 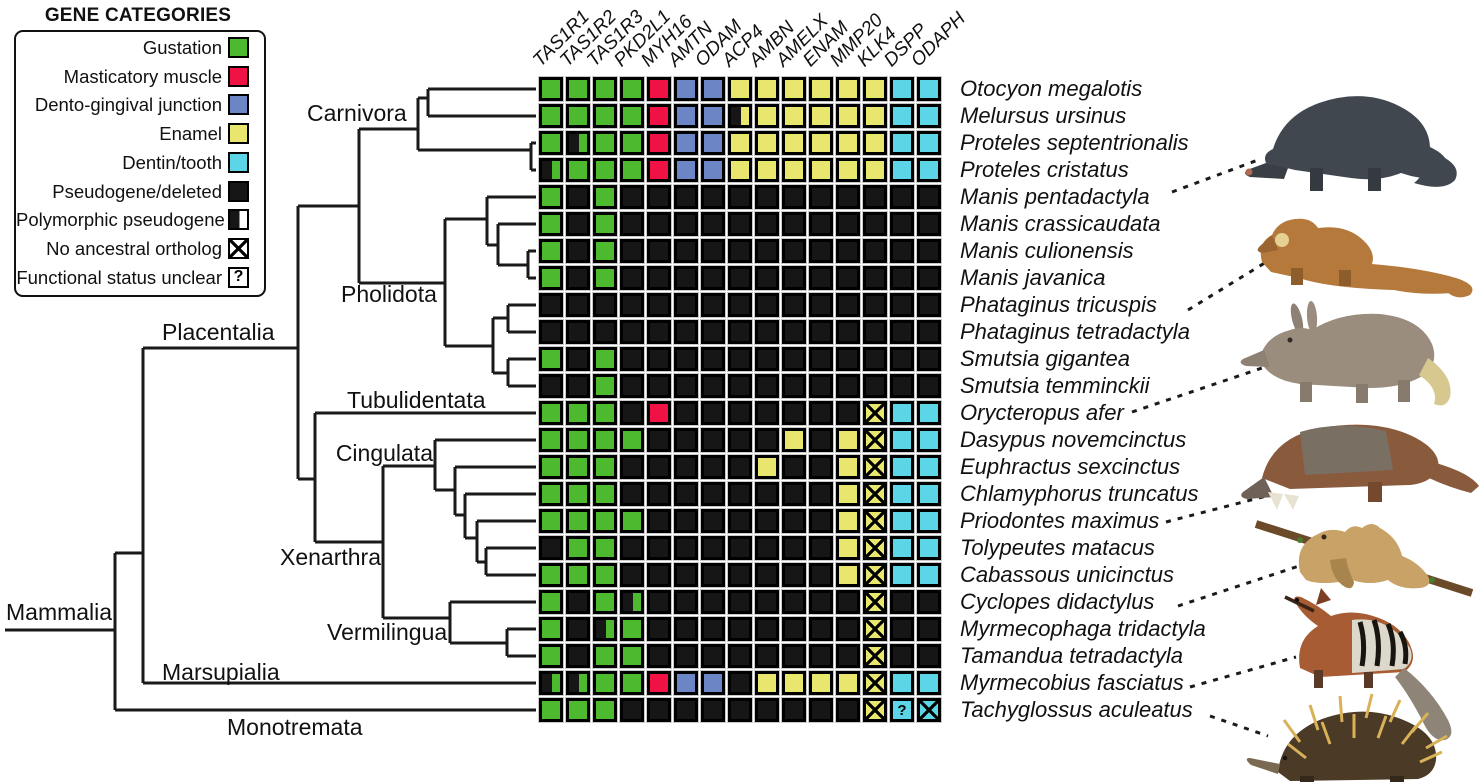 What do you see at coordinates (357, 113) in the screenshot?
I see `clade-label-carnivora: Carnivora` at bounding box center [357, 113].